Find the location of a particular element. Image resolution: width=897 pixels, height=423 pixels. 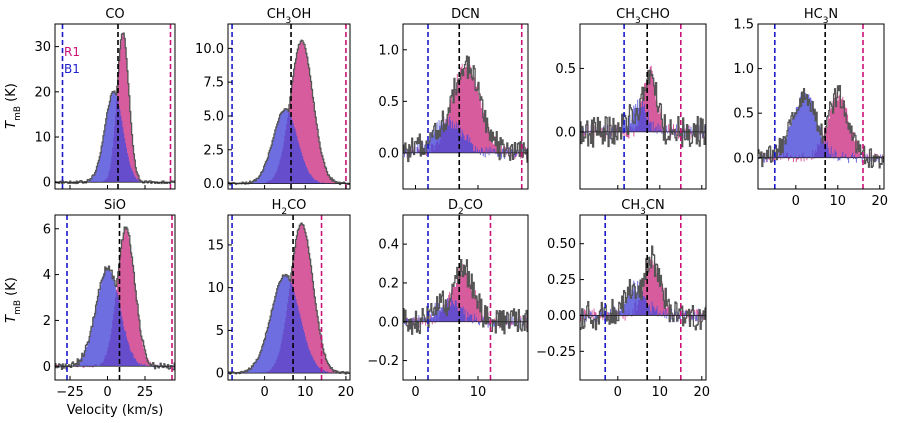

ytick-label: −0.2 is located at coordinates (383, 361).